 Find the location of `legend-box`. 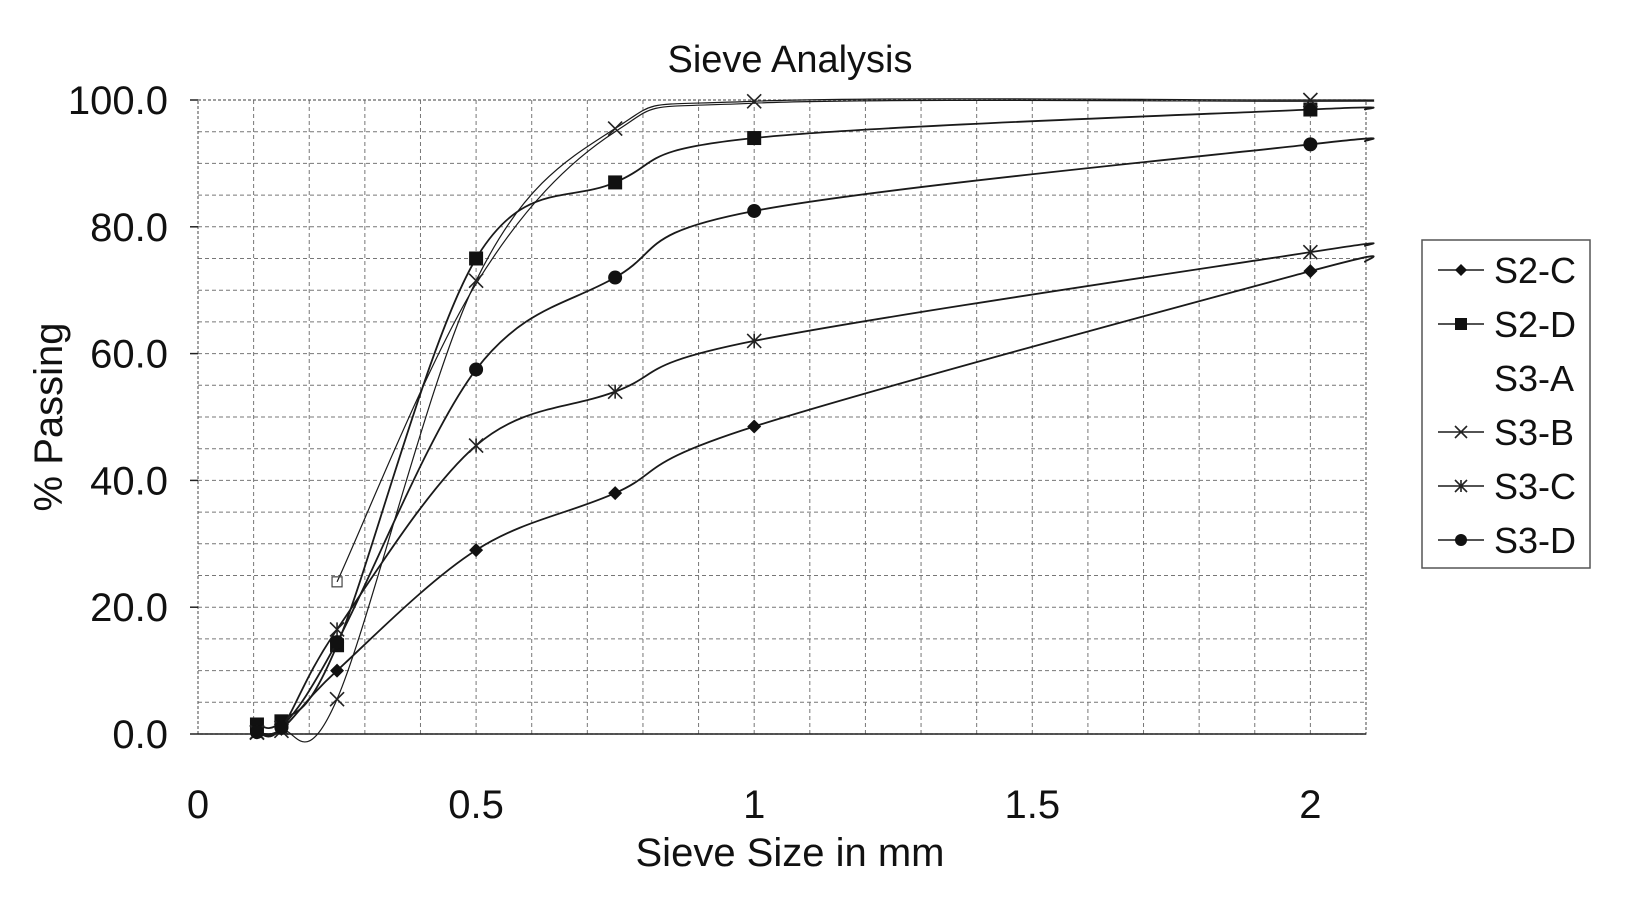

legend-box is located at coordinates (1506, 404).